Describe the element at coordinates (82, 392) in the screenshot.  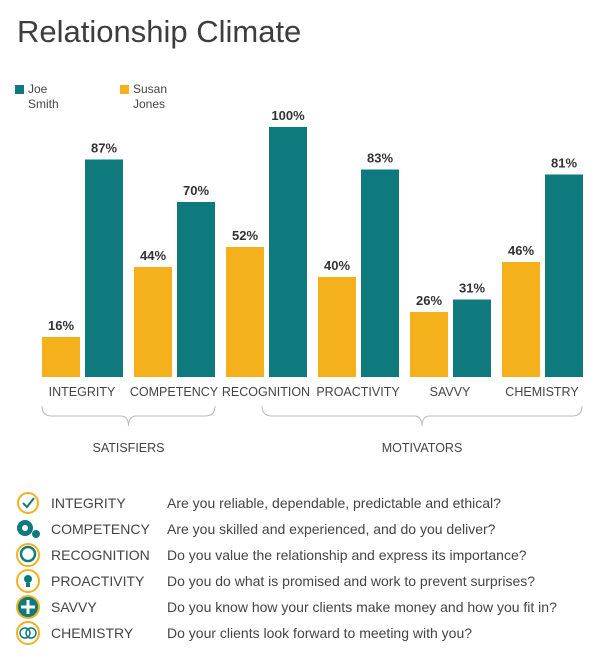
I see `x-tick-label: INTEGRITY` at that location.